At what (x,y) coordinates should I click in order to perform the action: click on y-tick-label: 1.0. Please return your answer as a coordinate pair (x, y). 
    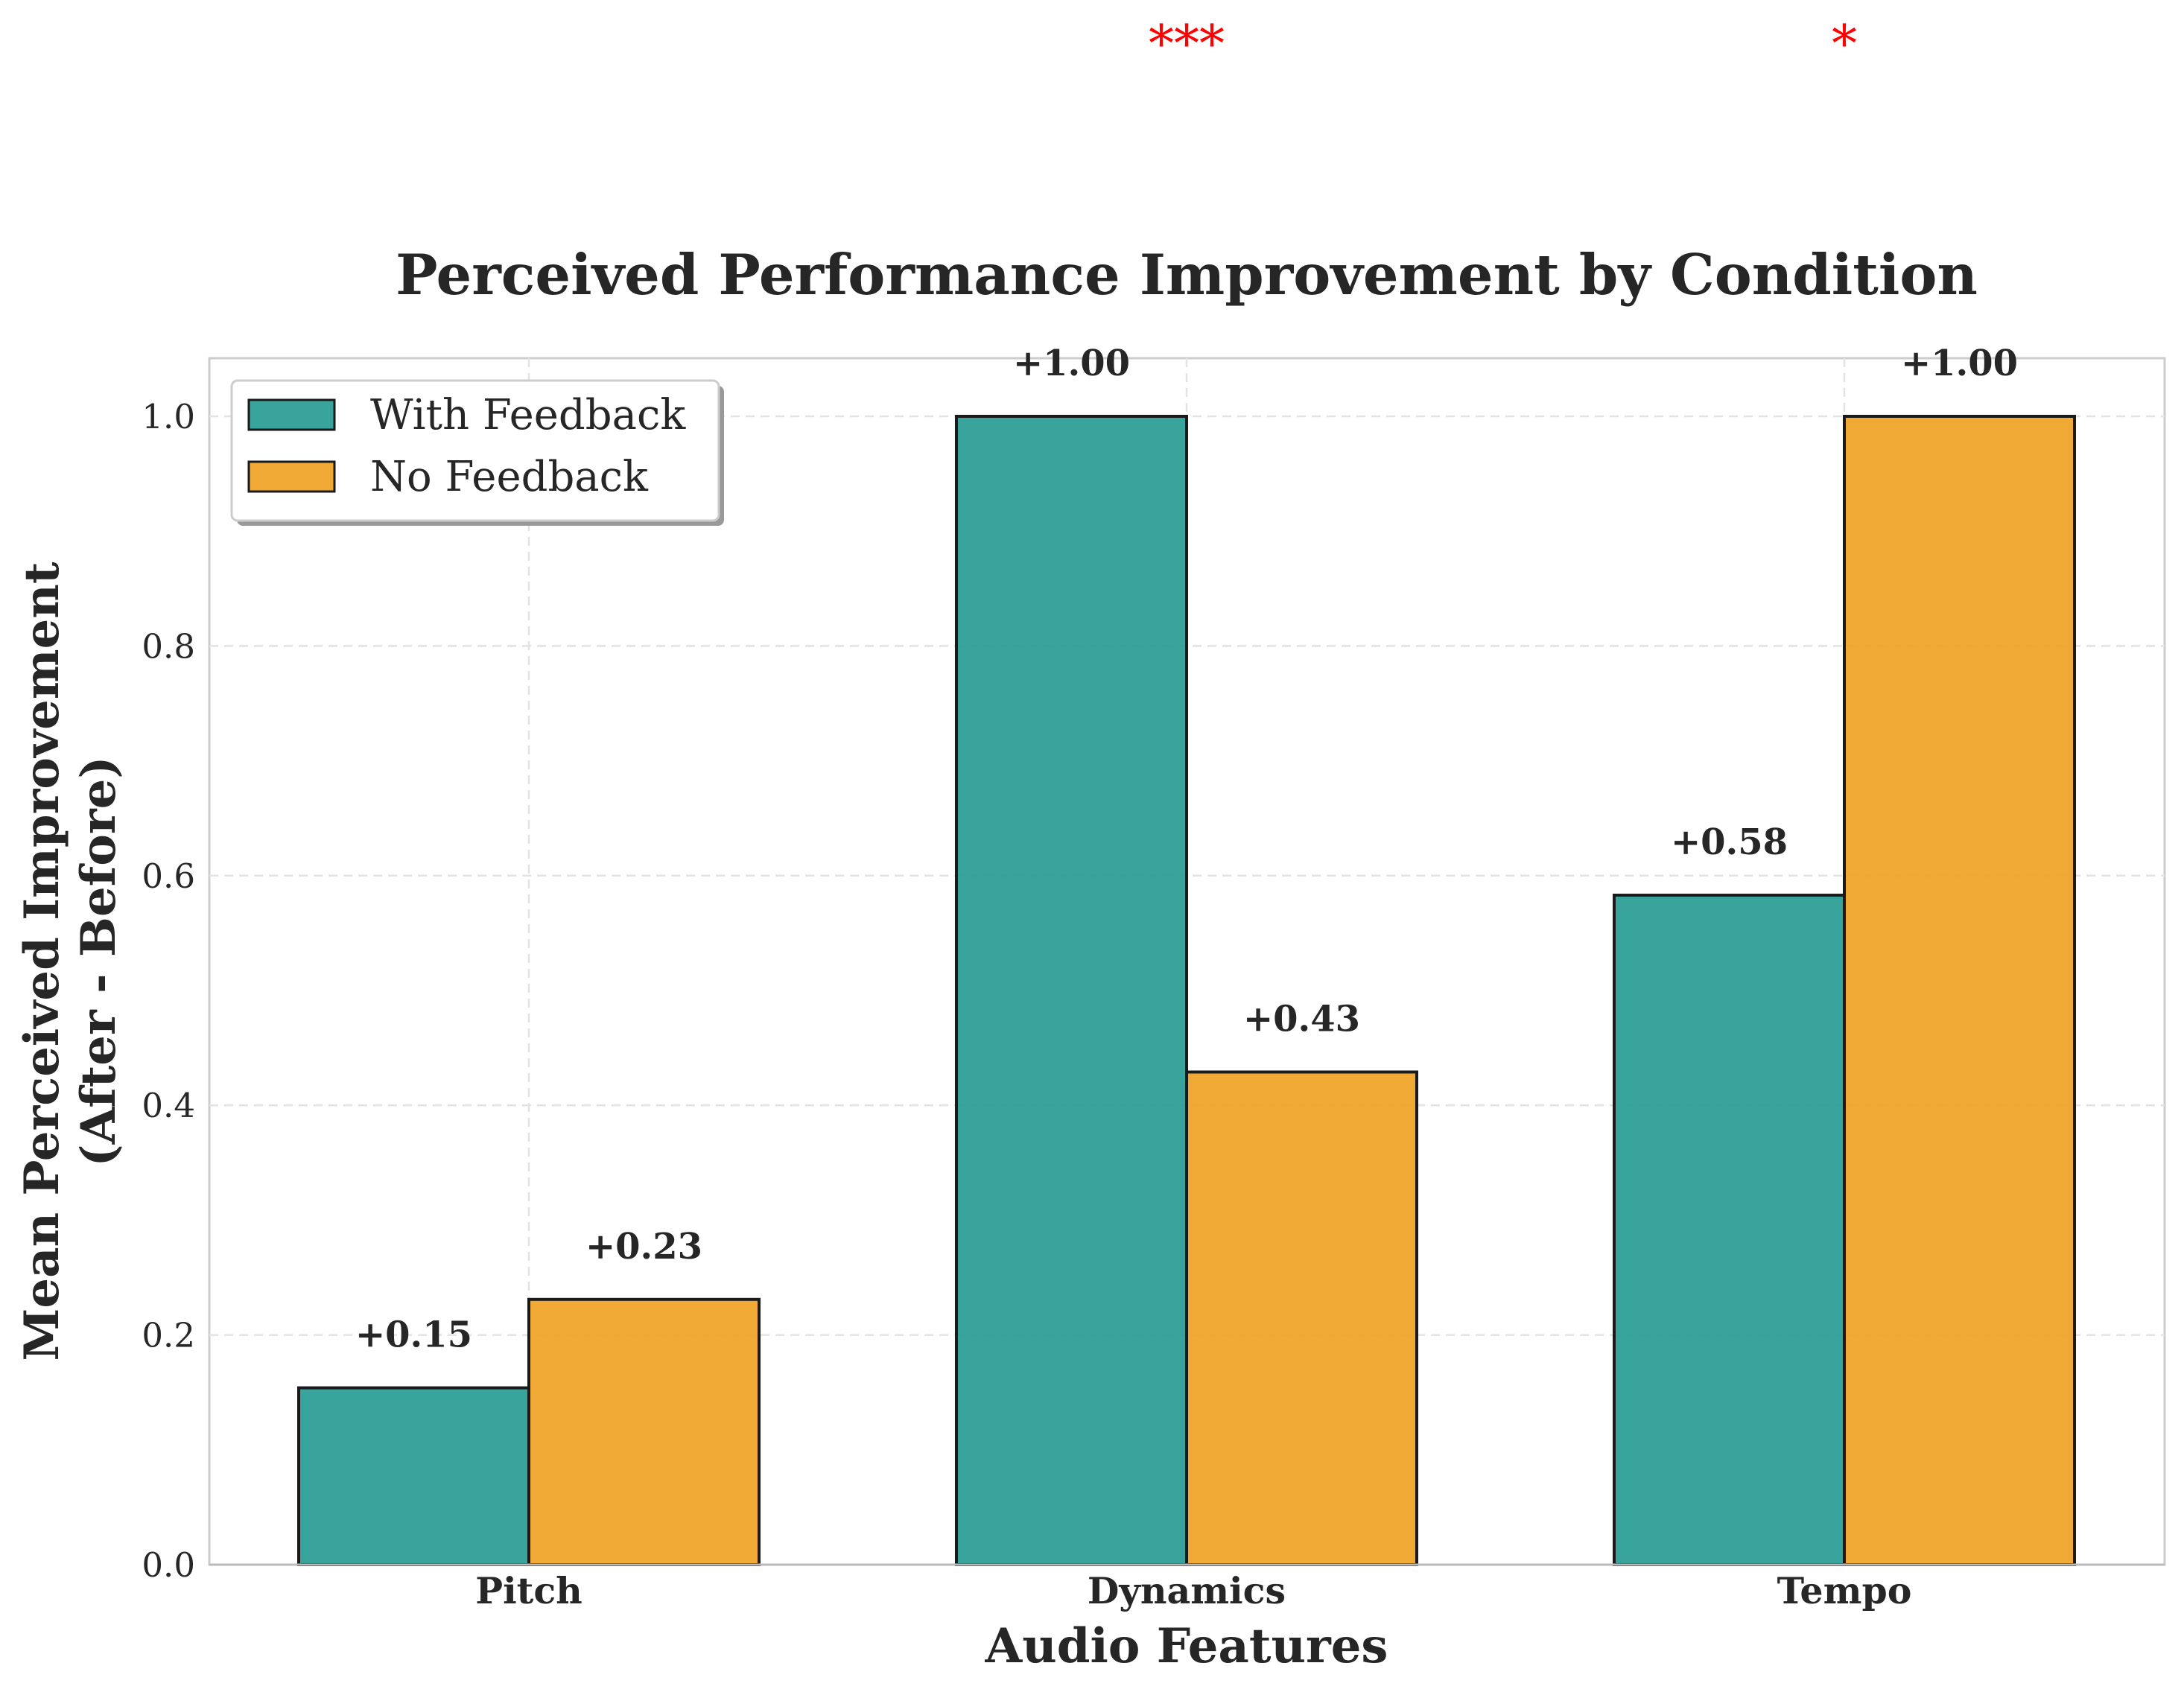
    Looking at the image, I should click on (168, 416).